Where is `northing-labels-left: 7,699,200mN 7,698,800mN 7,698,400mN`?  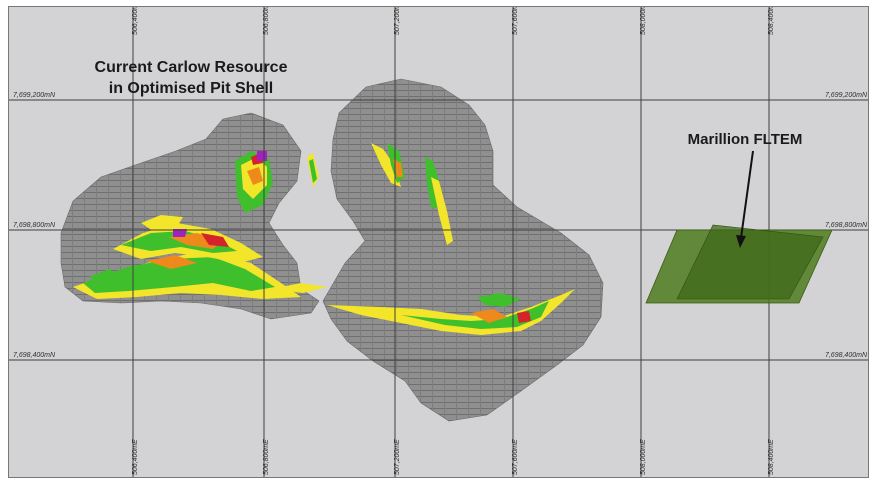 northing-labels-left: 7,699,200mN 7,698,800mN 7,698,400mN is located at coordinates (34, 225).